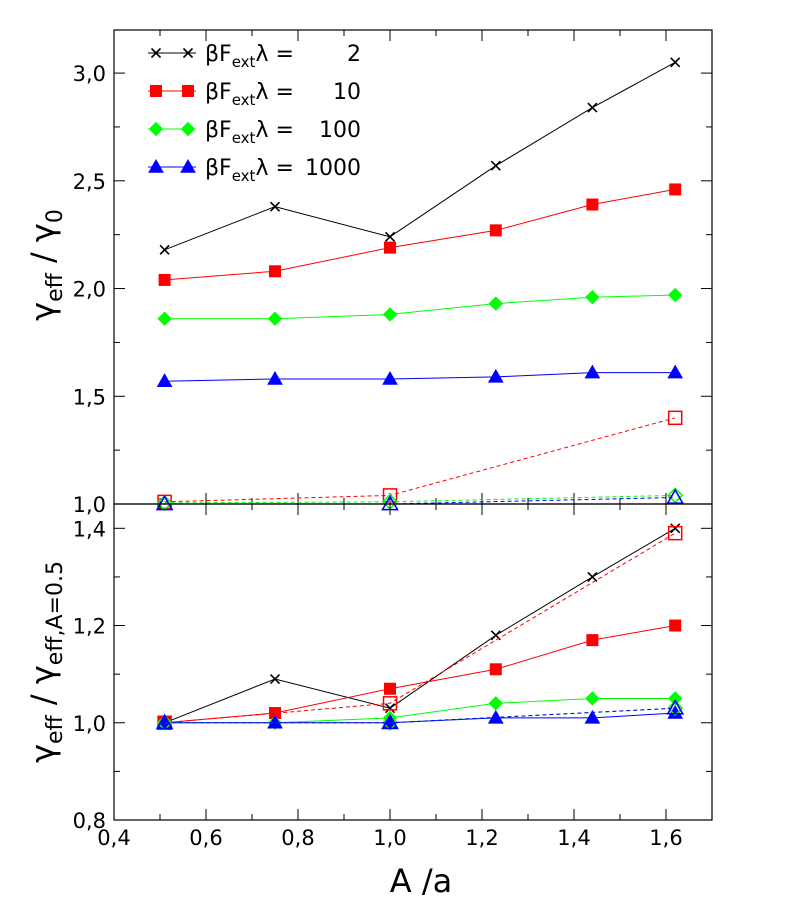 The height and width of the screenshot is (900, 792). I want to click on x-tick-label: 0,8, so click(297, 838).